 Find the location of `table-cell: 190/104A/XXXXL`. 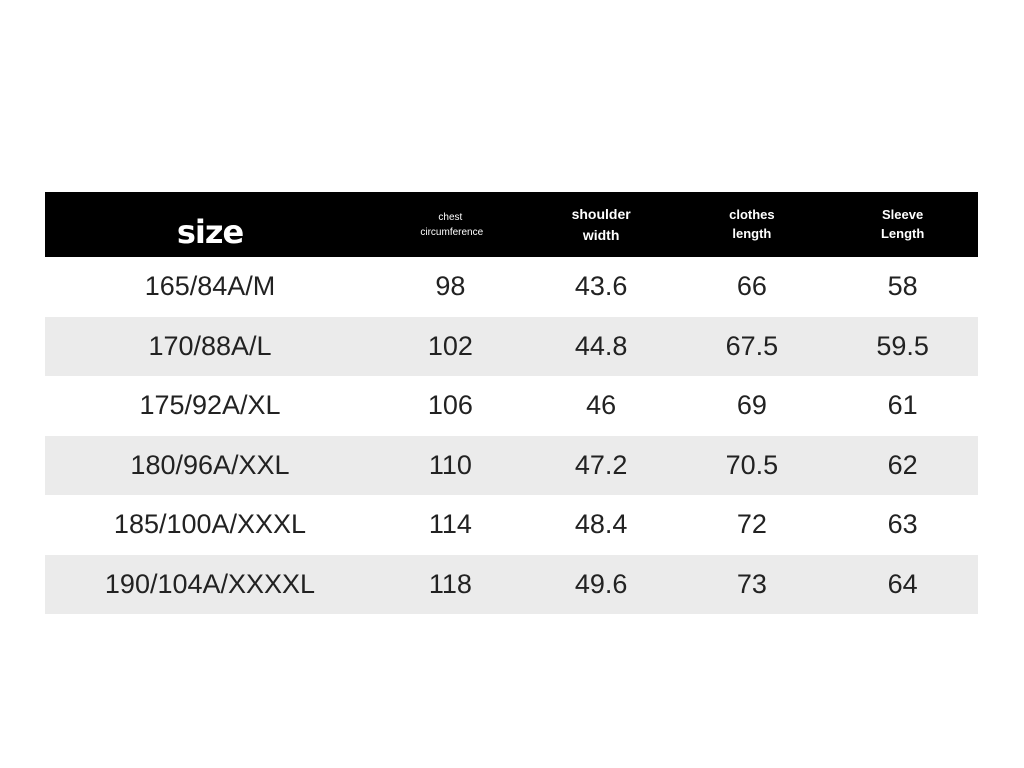

table-cell: 190/104A/XXXXL is located at coordinates (210, 583).